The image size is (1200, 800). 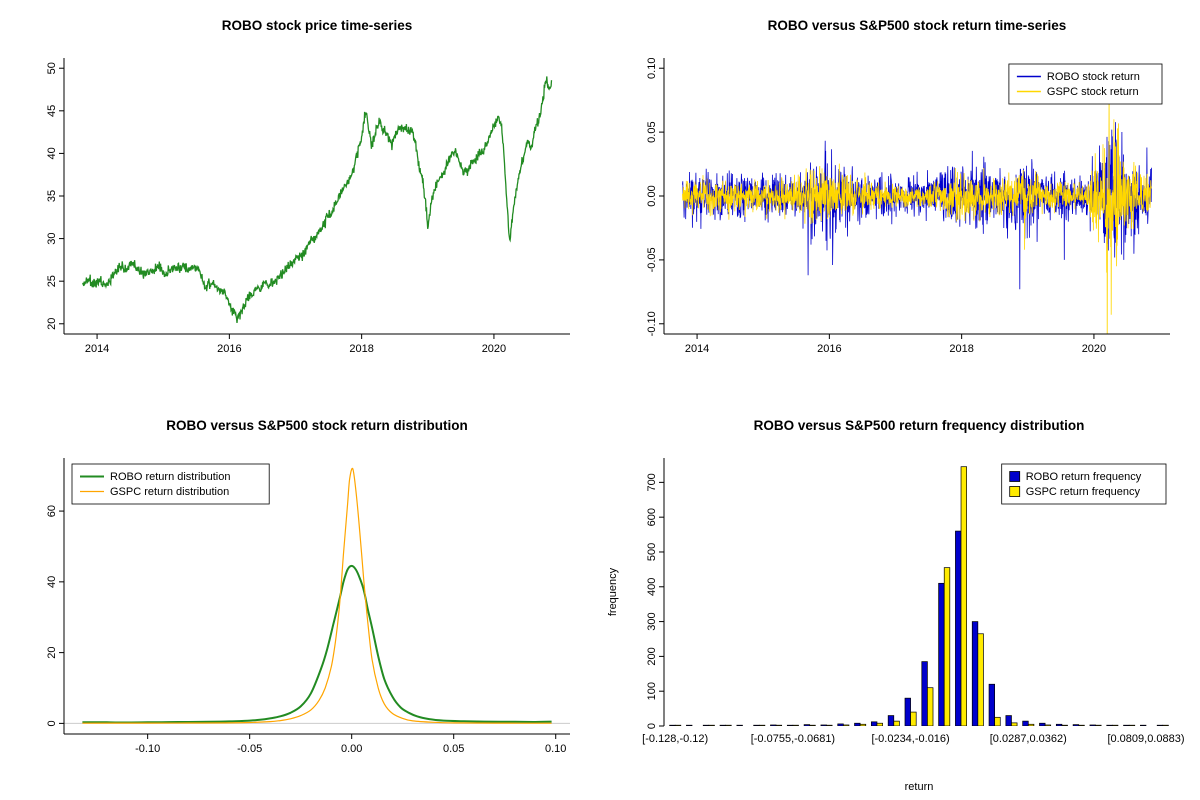 I want to click on tick-label: 0.00, so click(x=652, y=195).